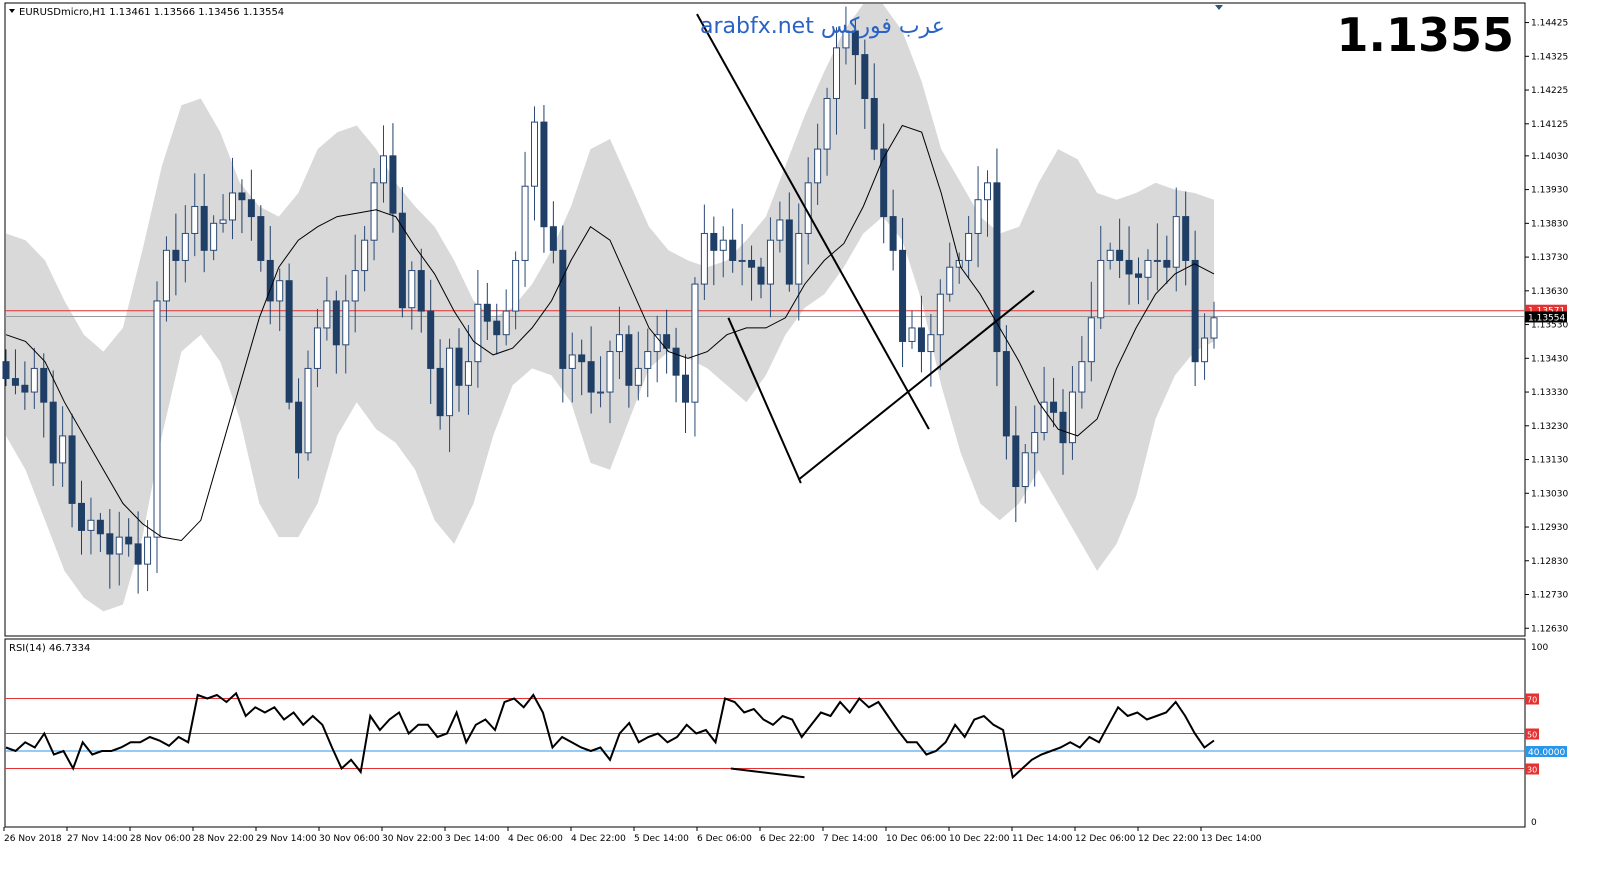  What do you see at coordinates (1105, 839) in the screenshot?
I see `x-tick-label: 12 Dec 06:00` at bounding box center [1105, 839].